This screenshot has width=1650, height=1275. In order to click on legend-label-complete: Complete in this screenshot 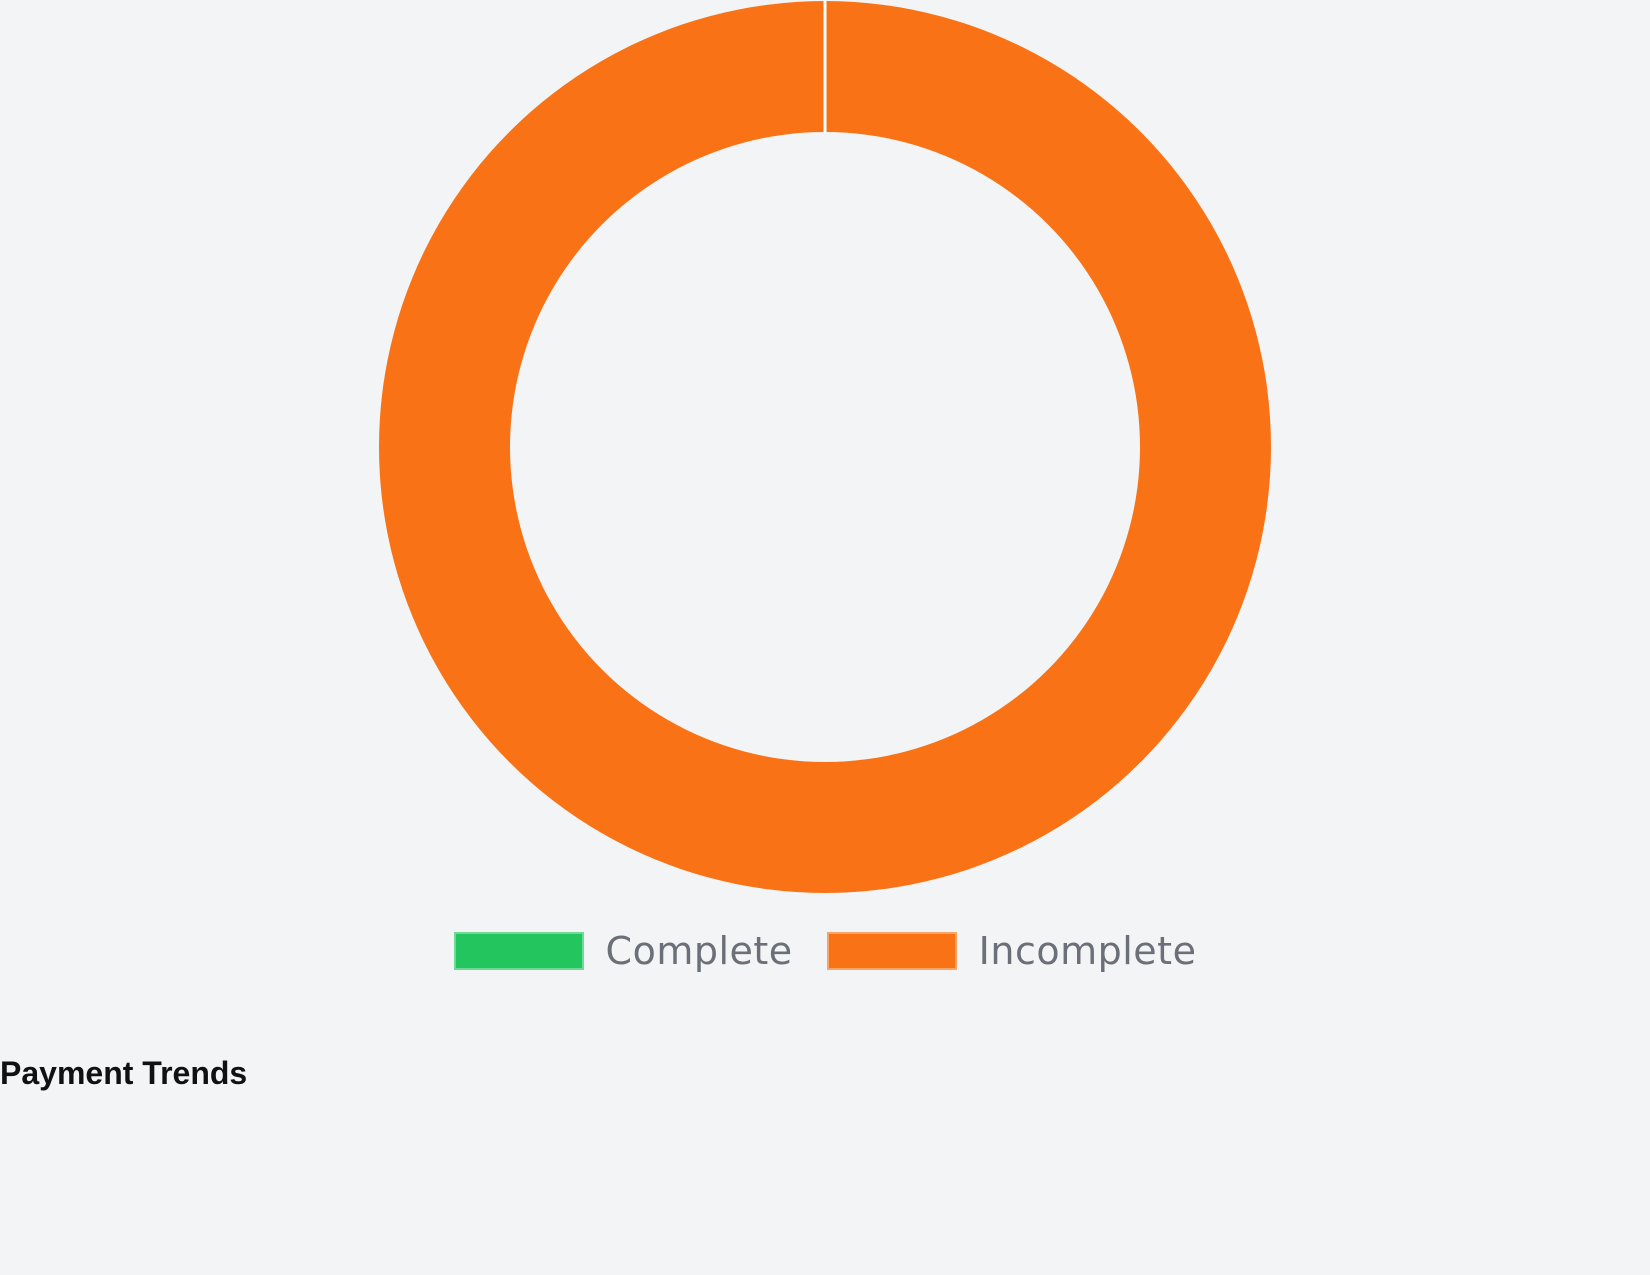, I will do `click(699, 951)`.